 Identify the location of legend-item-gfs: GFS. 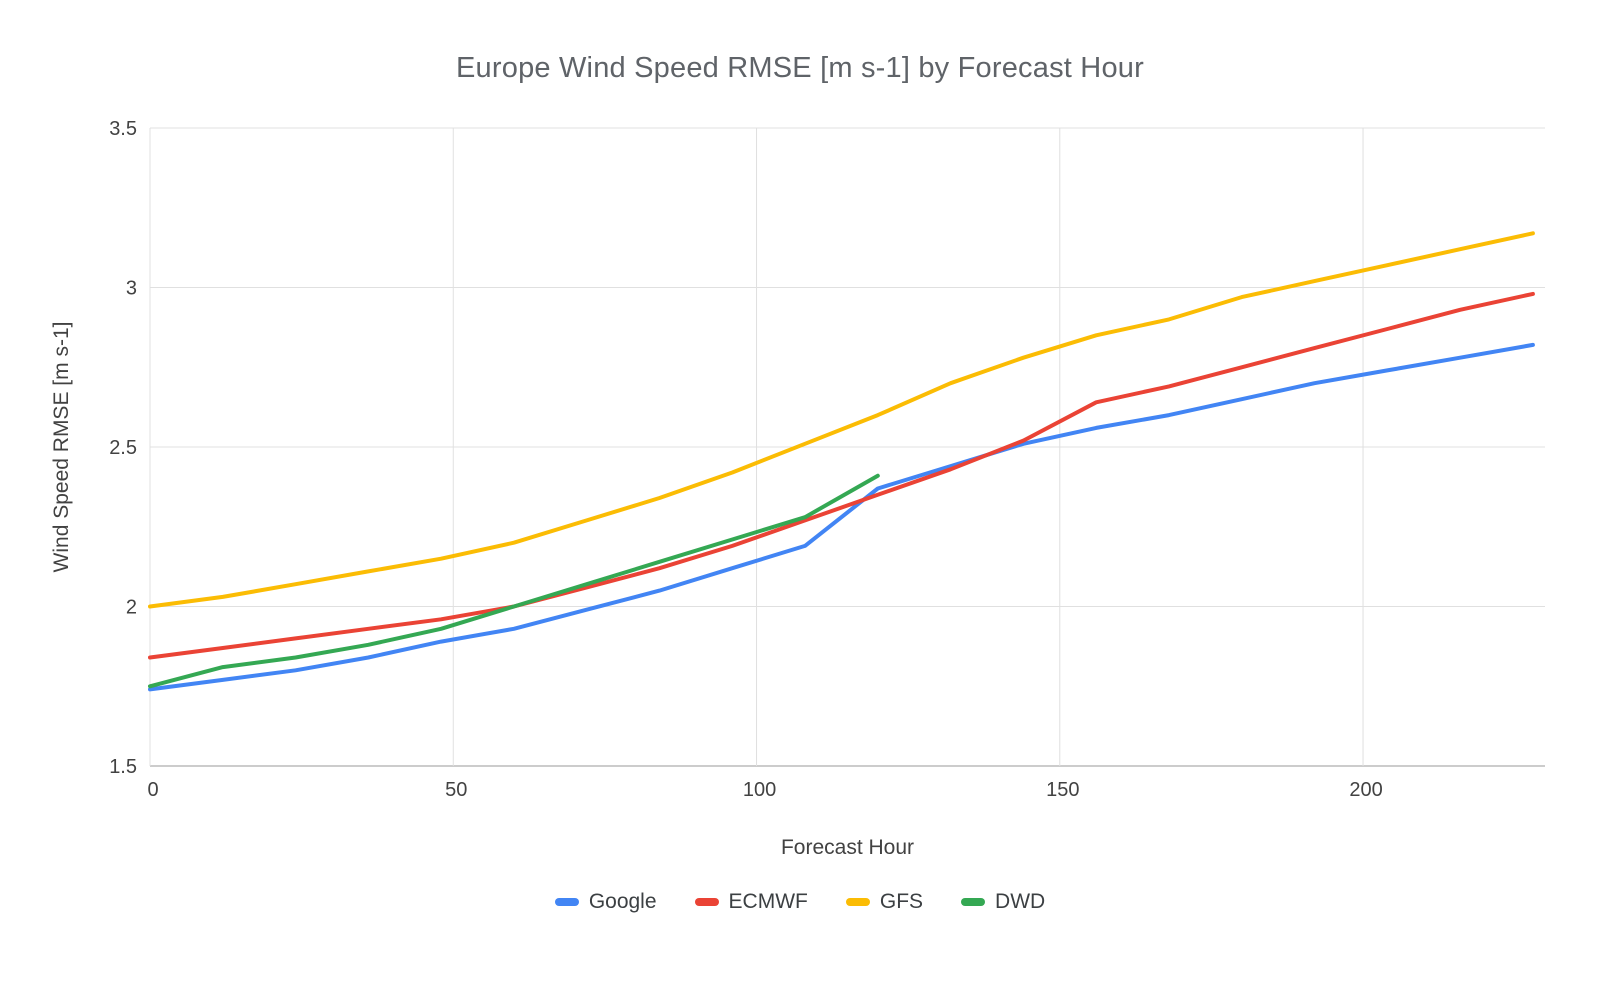
(884, 902).